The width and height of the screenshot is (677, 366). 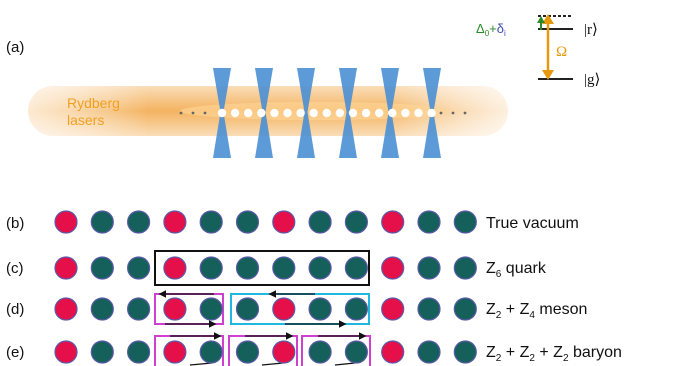 What do you see at coordinates (591, 30) in the screenshot?
I see `ket-r-label: |r⟩` at bounding box center [591, 30].